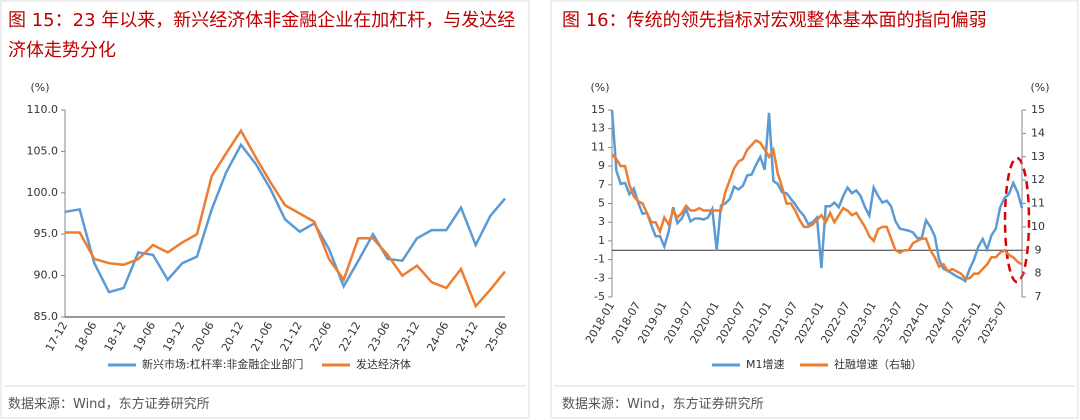  I want to click on x-tick-label: 25-06, so click(496, 337).